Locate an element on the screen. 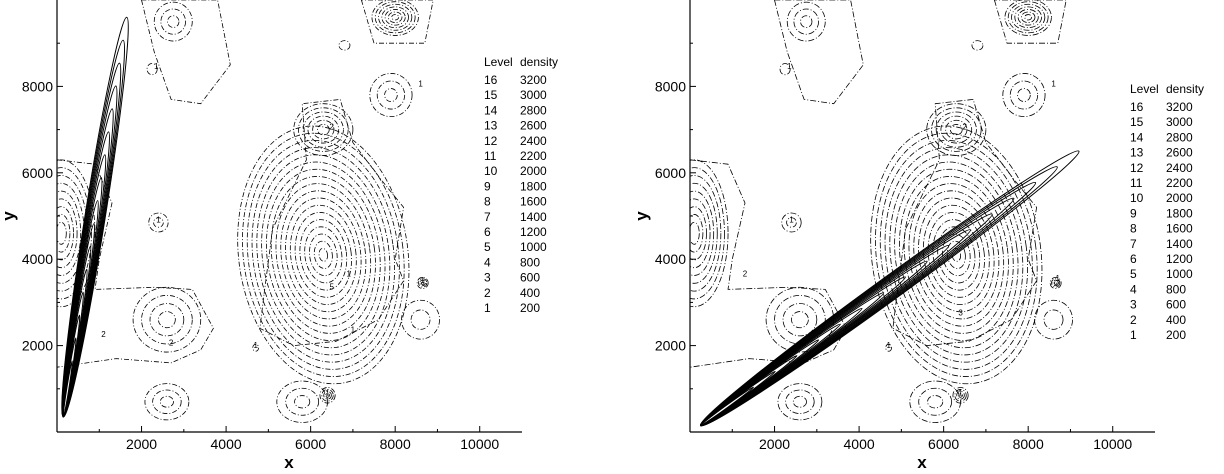  legend-density-value: 1000 is located at coordinates (1179, 274).